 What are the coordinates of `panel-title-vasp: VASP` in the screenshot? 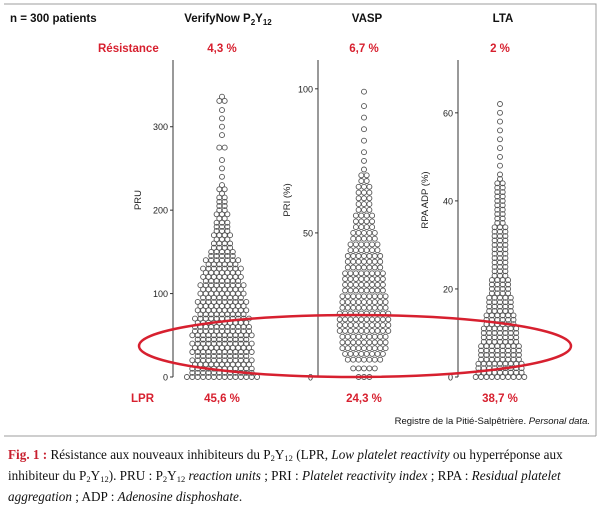 It's located at (367, 19).